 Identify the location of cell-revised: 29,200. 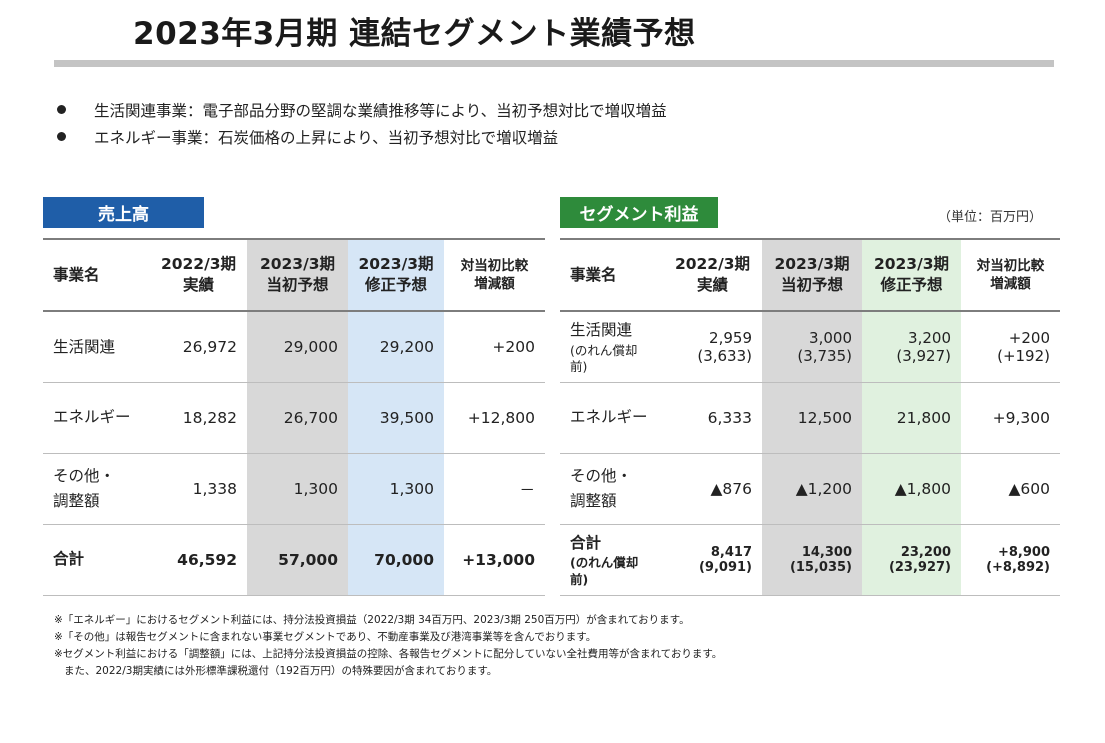
(396, 347).